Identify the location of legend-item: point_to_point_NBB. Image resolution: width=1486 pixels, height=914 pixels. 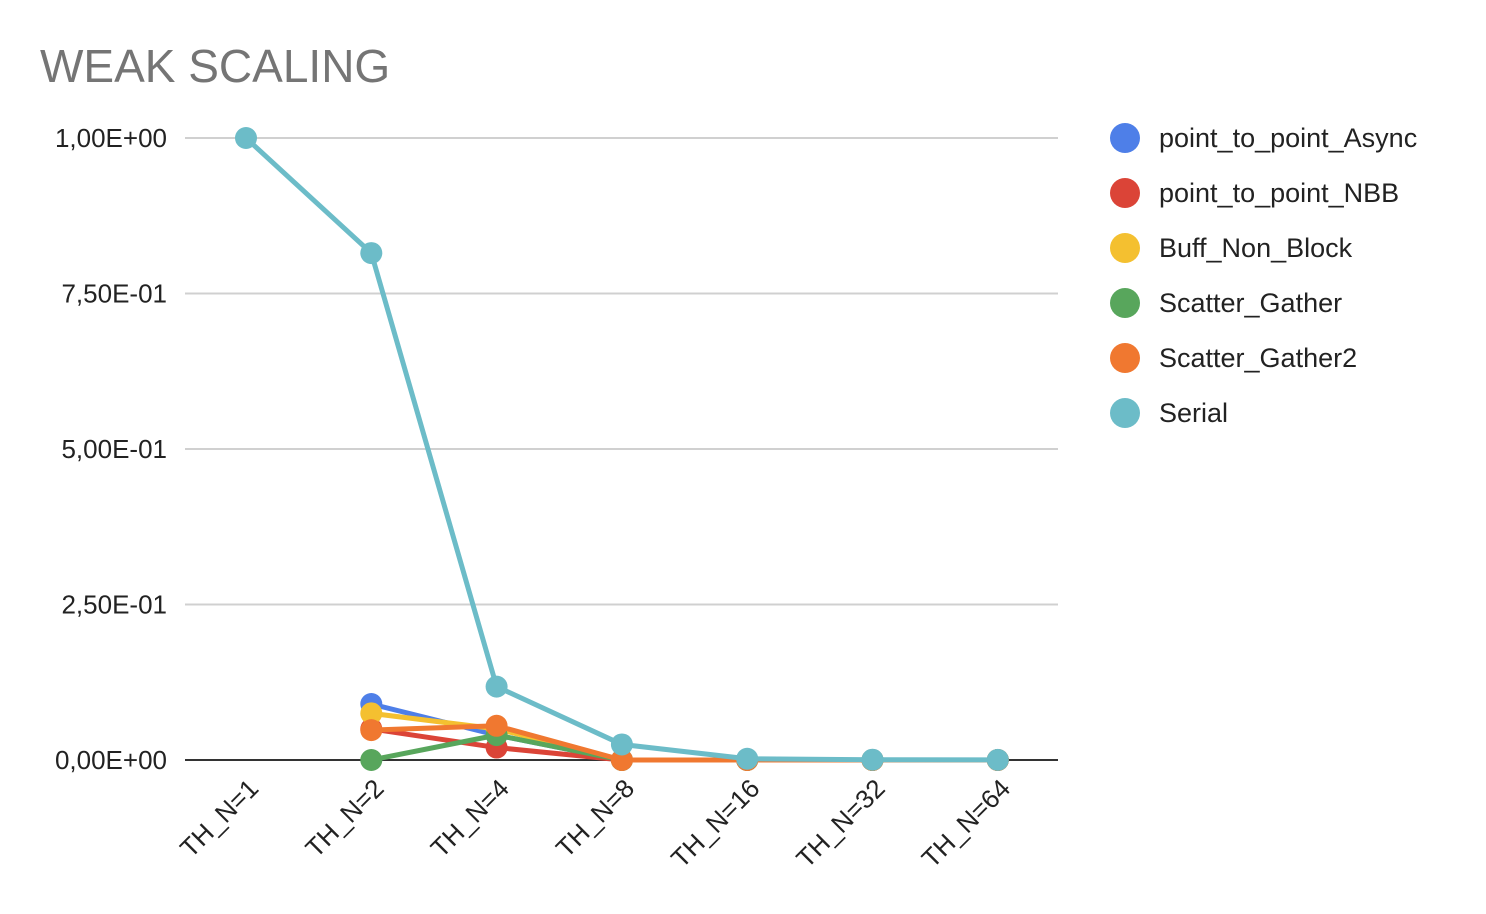
(1254, 193).